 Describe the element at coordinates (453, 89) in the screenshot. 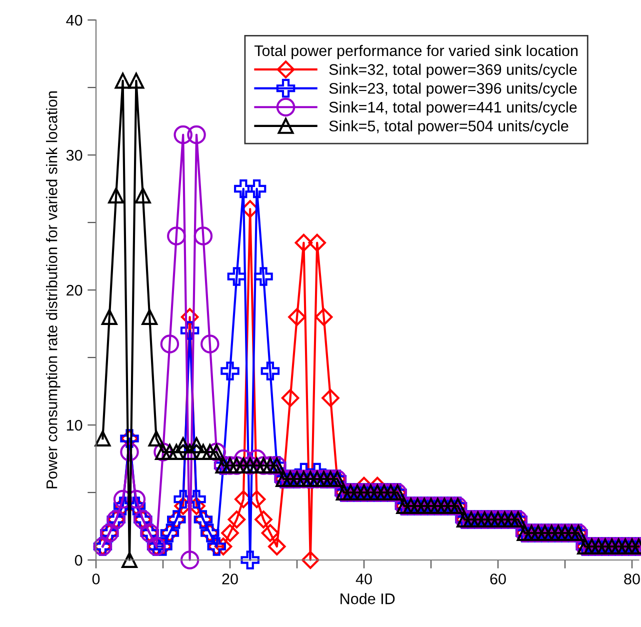

I see `legend-label: Sink=23, total power=396 units/cycle` at that location.